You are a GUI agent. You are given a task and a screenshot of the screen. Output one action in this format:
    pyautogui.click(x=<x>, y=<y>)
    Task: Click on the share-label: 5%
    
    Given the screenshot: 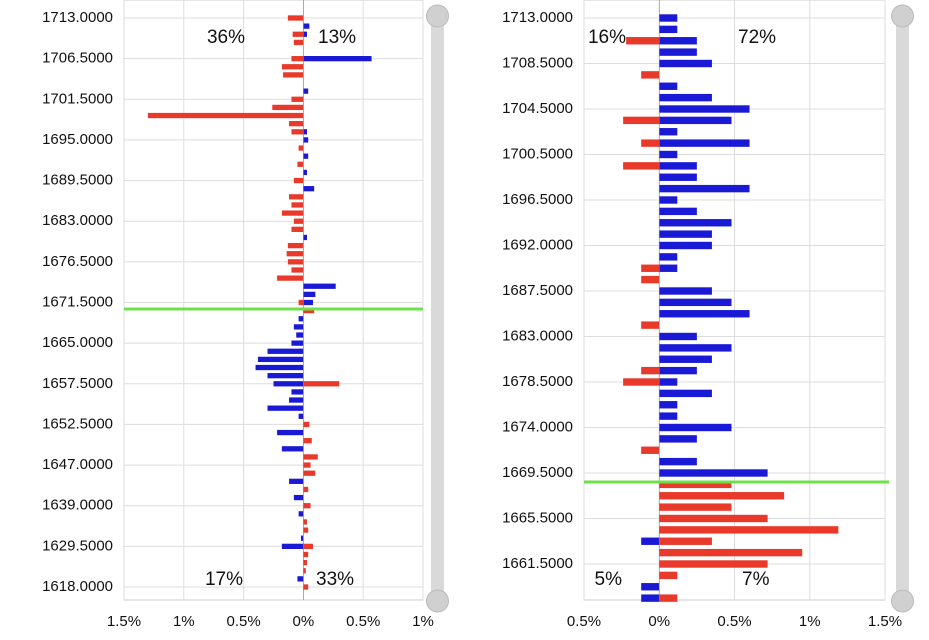 What is the action you would take?
    pyautogui.click(x=609, y=579)
    